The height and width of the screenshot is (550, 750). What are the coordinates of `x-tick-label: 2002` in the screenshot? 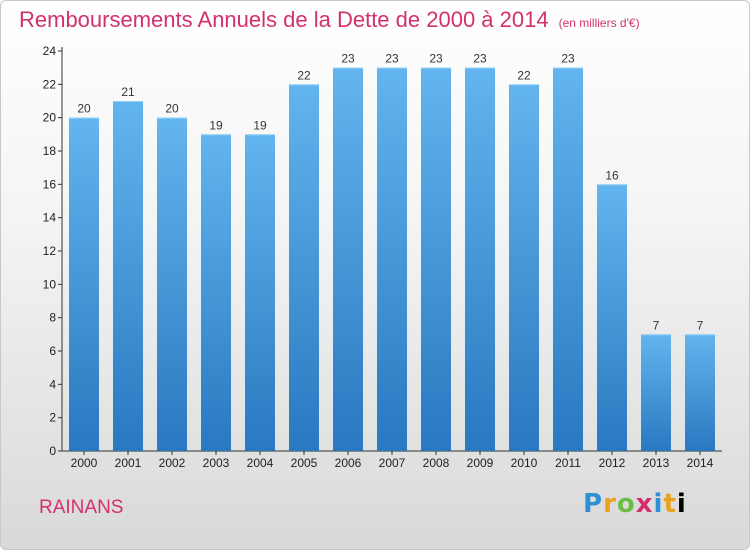 It's located at (172, 463).